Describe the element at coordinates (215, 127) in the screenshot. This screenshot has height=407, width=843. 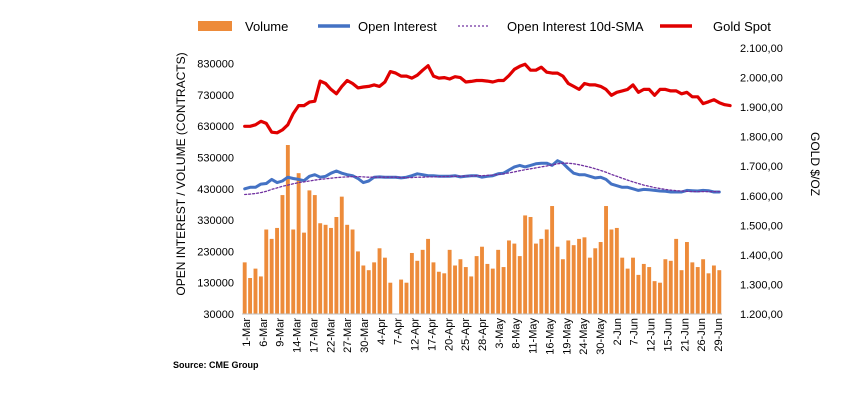
I see `left-tick-label: 630000` at that location.